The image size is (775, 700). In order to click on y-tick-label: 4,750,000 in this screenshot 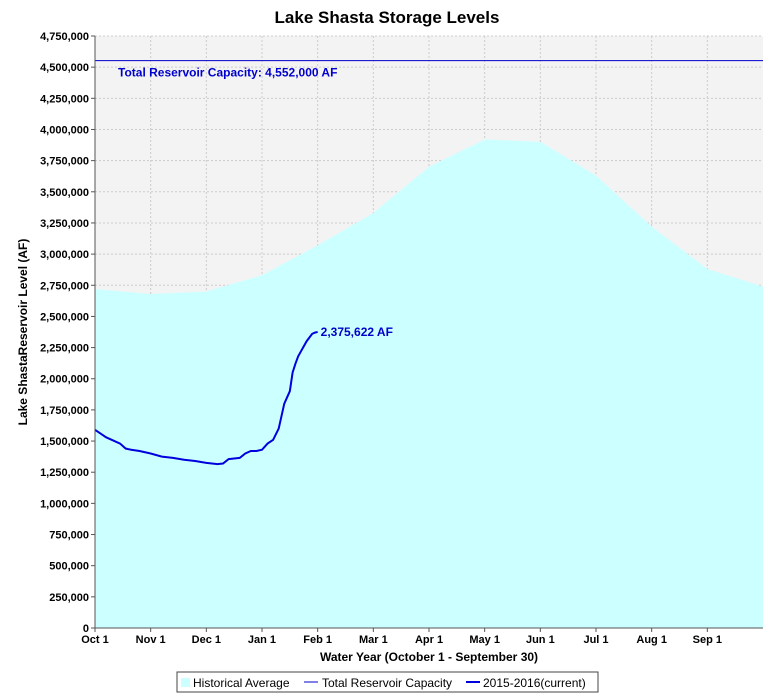, I will do `click(64, 37)`.